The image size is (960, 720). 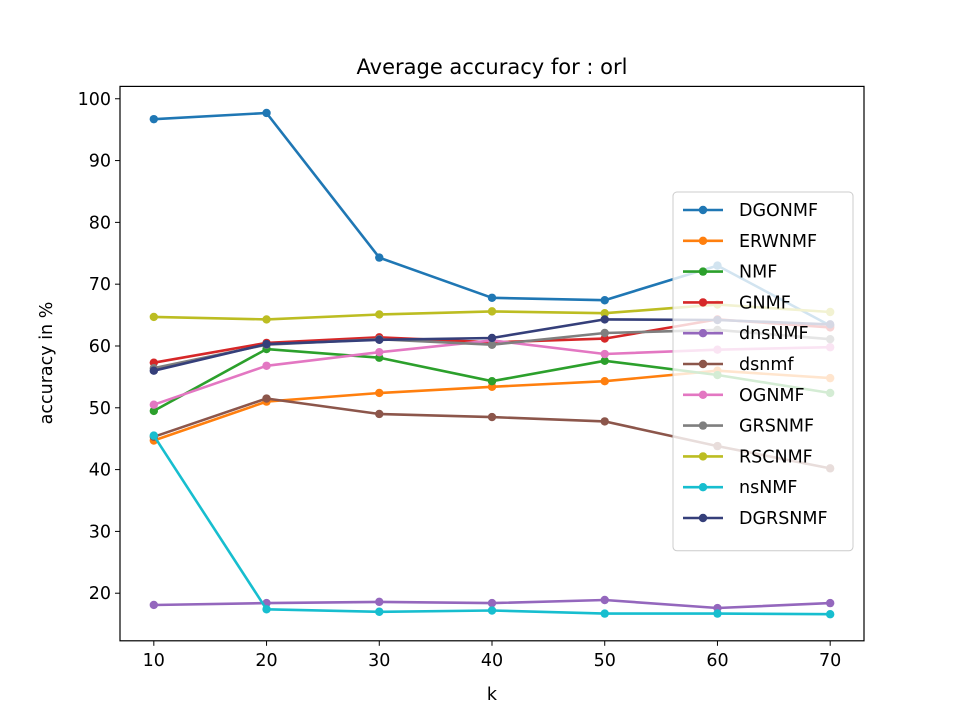 I want to click on legend-item: GRSNMF, so click(x=748, y=427).